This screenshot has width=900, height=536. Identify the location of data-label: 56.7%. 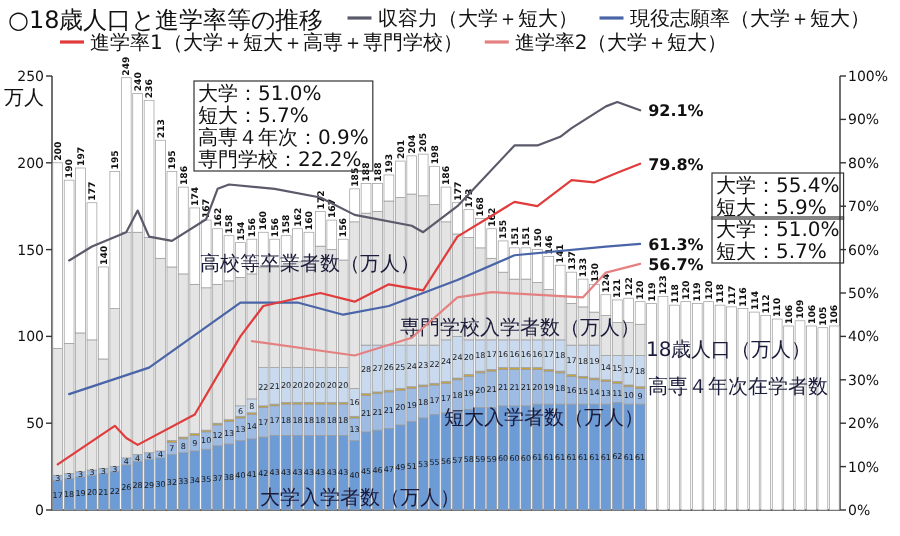
(676, 264).